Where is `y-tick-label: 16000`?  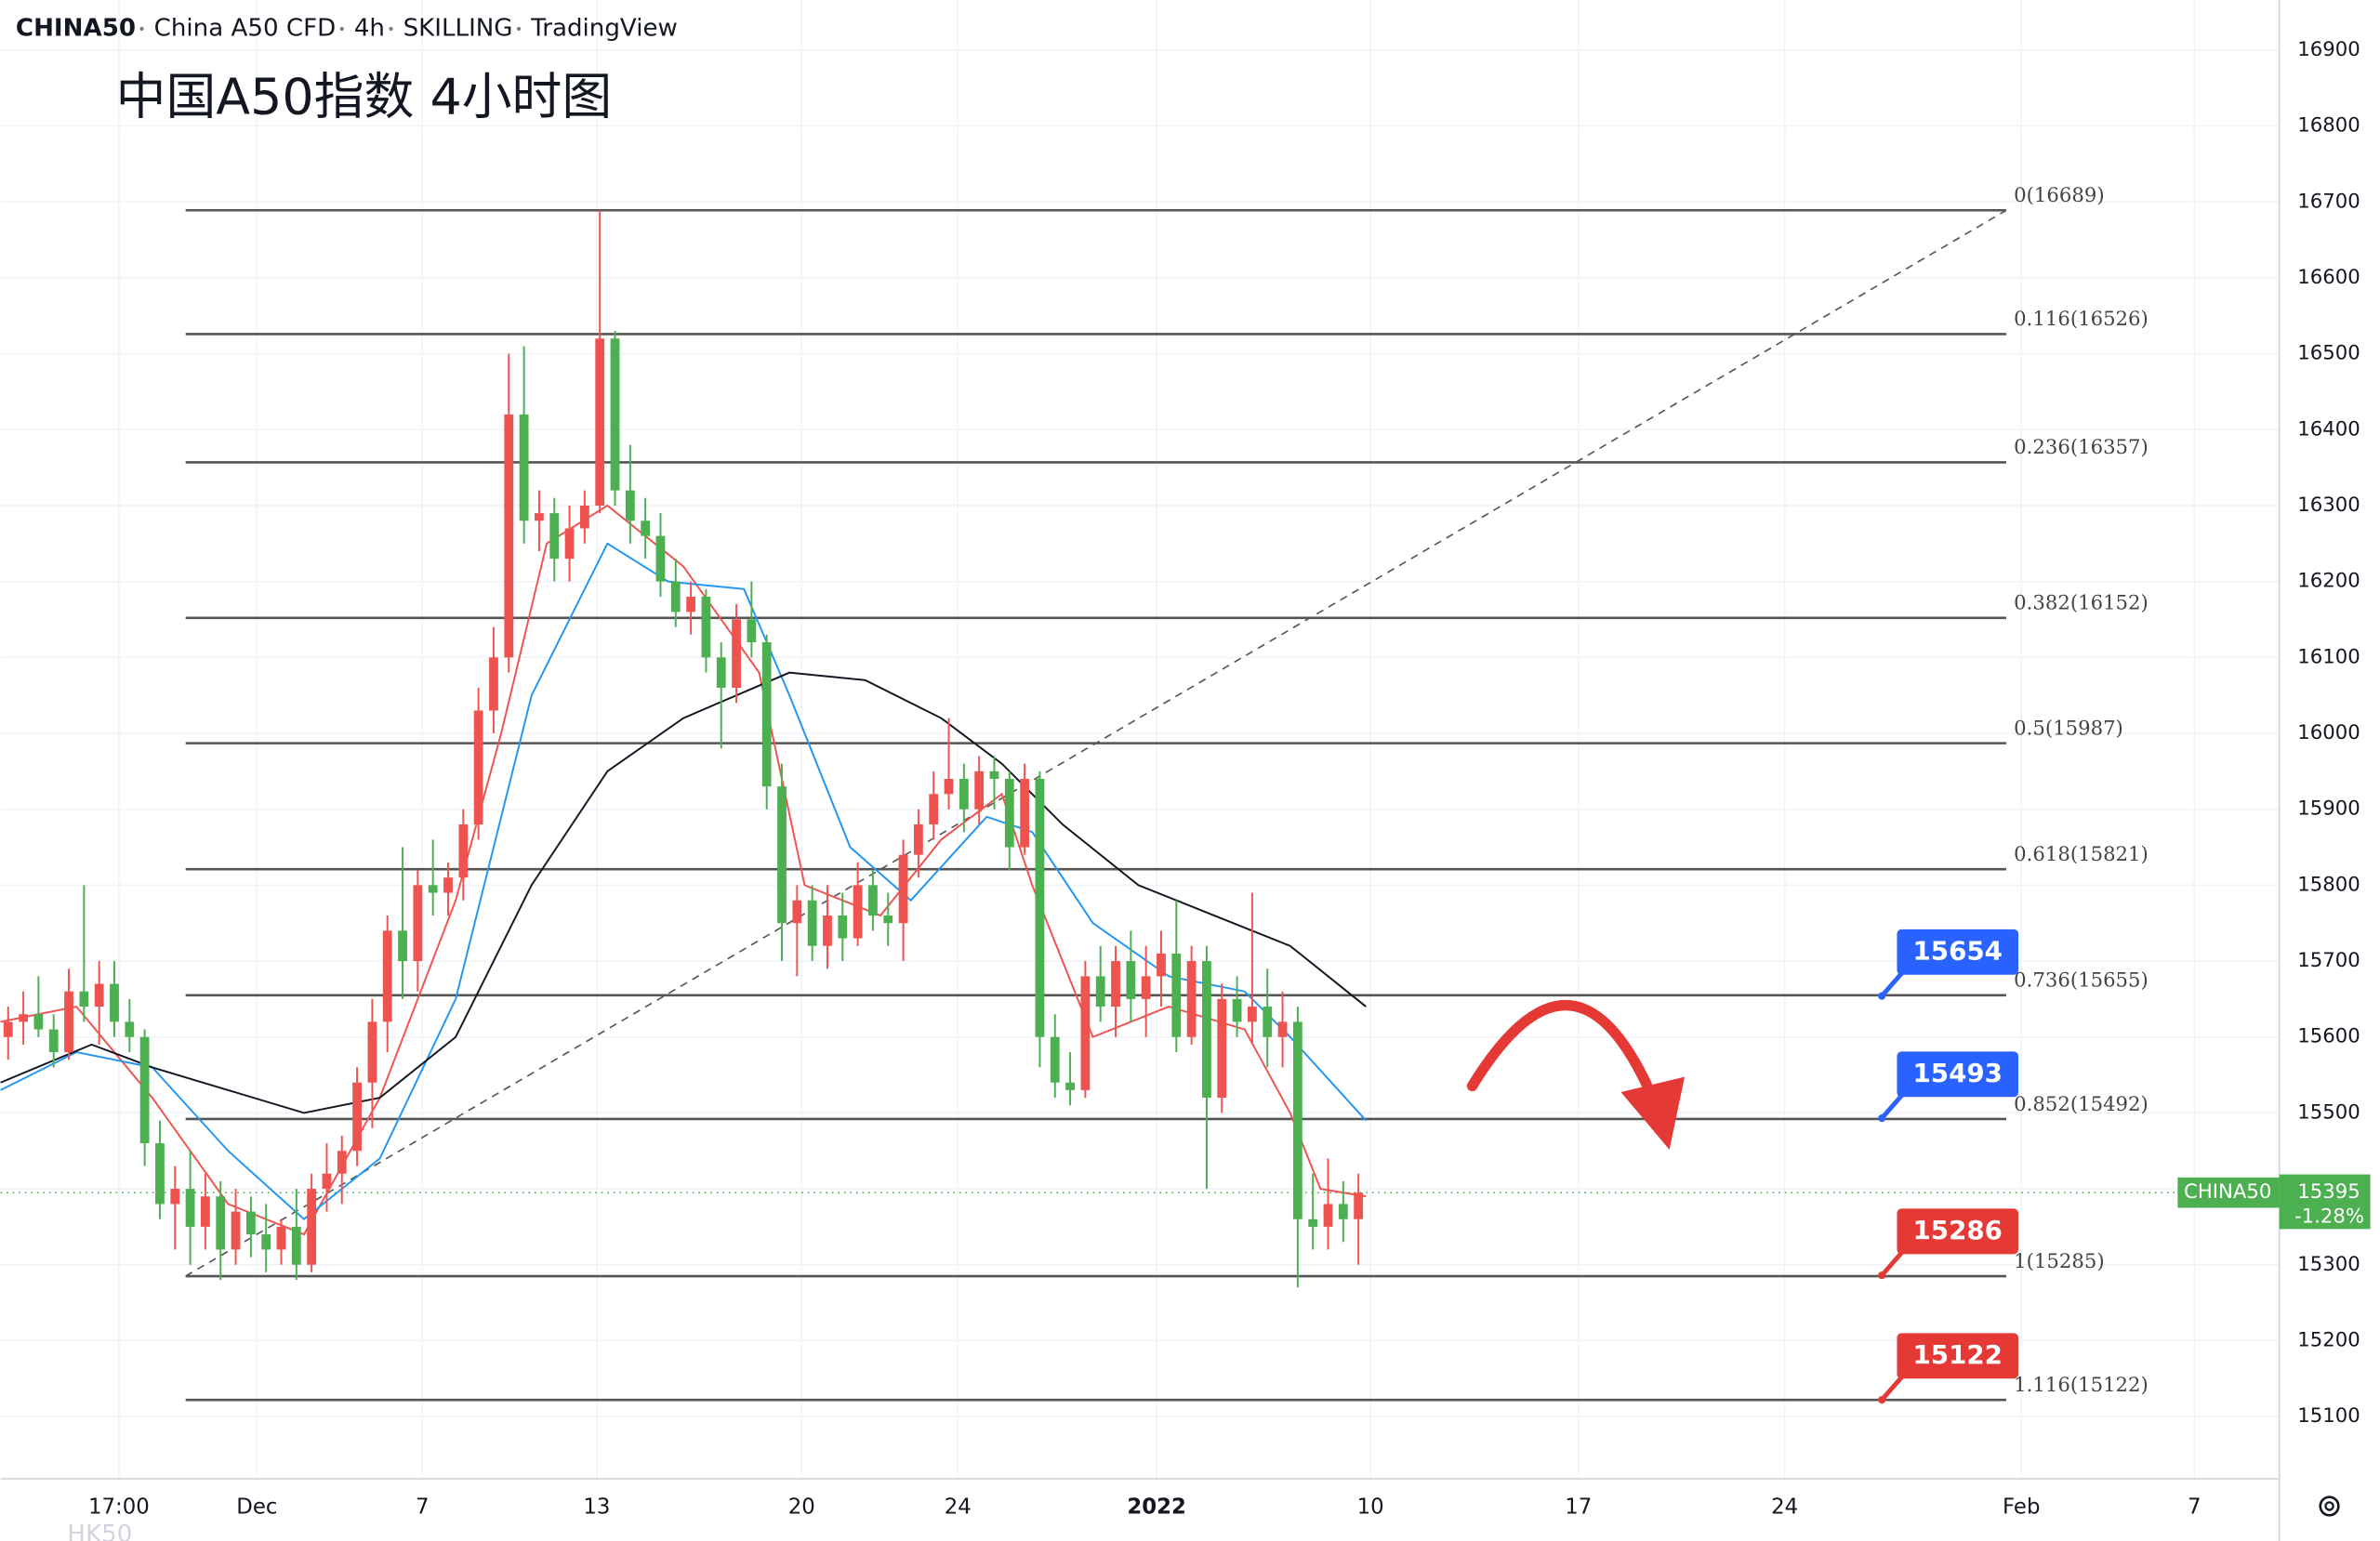 y-tick-label: 16000 is located at coordinates (2328, 732).